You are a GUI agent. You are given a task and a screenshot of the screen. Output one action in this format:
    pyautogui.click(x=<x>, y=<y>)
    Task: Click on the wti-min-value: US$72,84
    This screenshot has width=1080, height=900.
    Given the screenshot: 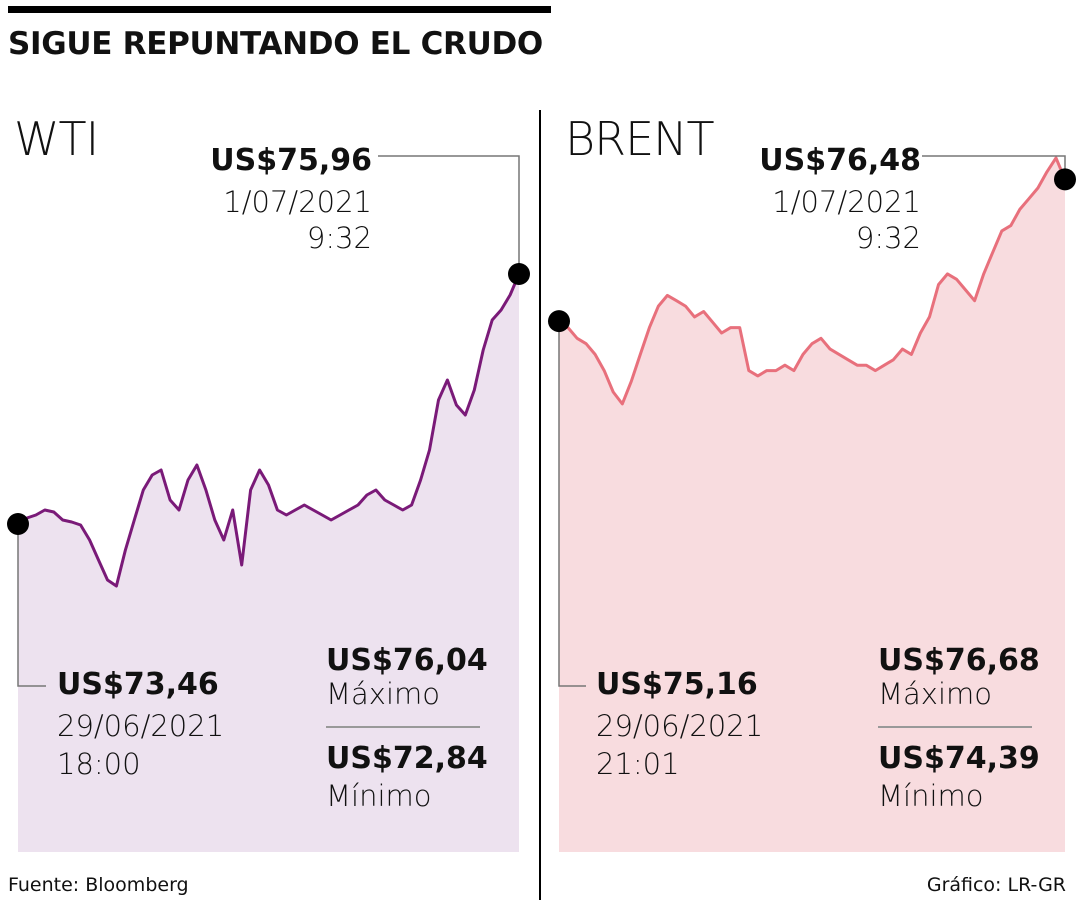 What is the action you would take?
    pyautogui.click(x=407, y=758)
    